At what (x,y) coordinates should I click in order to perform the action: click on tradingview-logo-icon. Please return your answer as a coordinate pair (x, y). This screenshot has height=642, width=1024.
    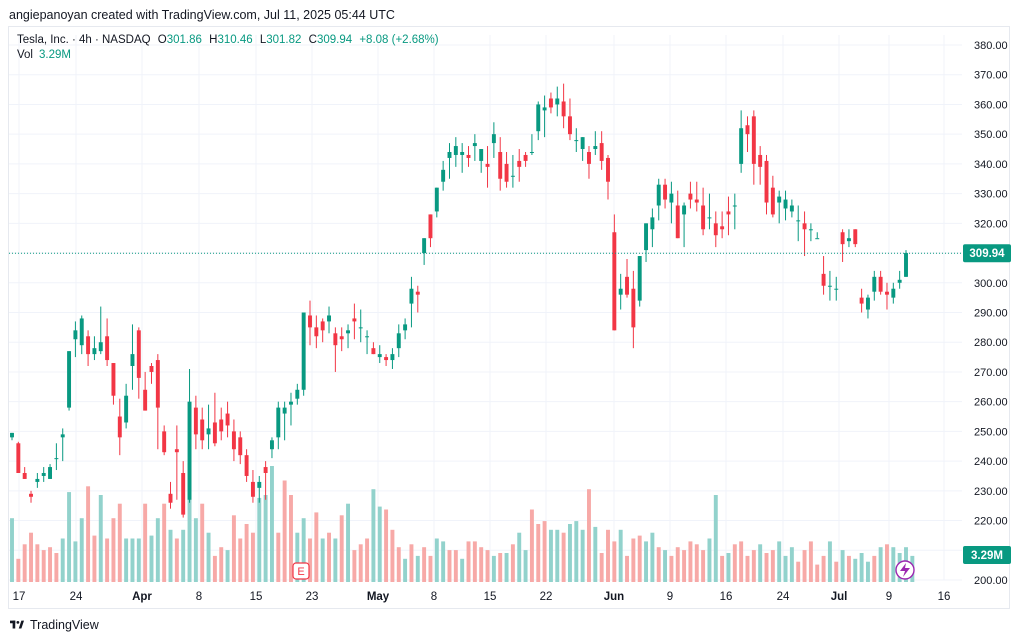
    Looking at the image, I should click on (17, 624).